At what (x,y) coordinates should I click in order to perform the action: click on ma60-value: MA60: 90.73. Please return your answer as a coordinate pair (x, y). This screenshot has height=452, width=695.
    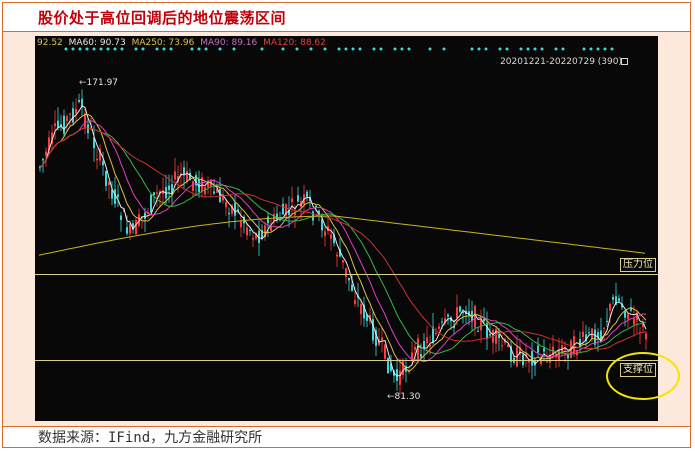
    Looking at the image, I should click on (97, 43).